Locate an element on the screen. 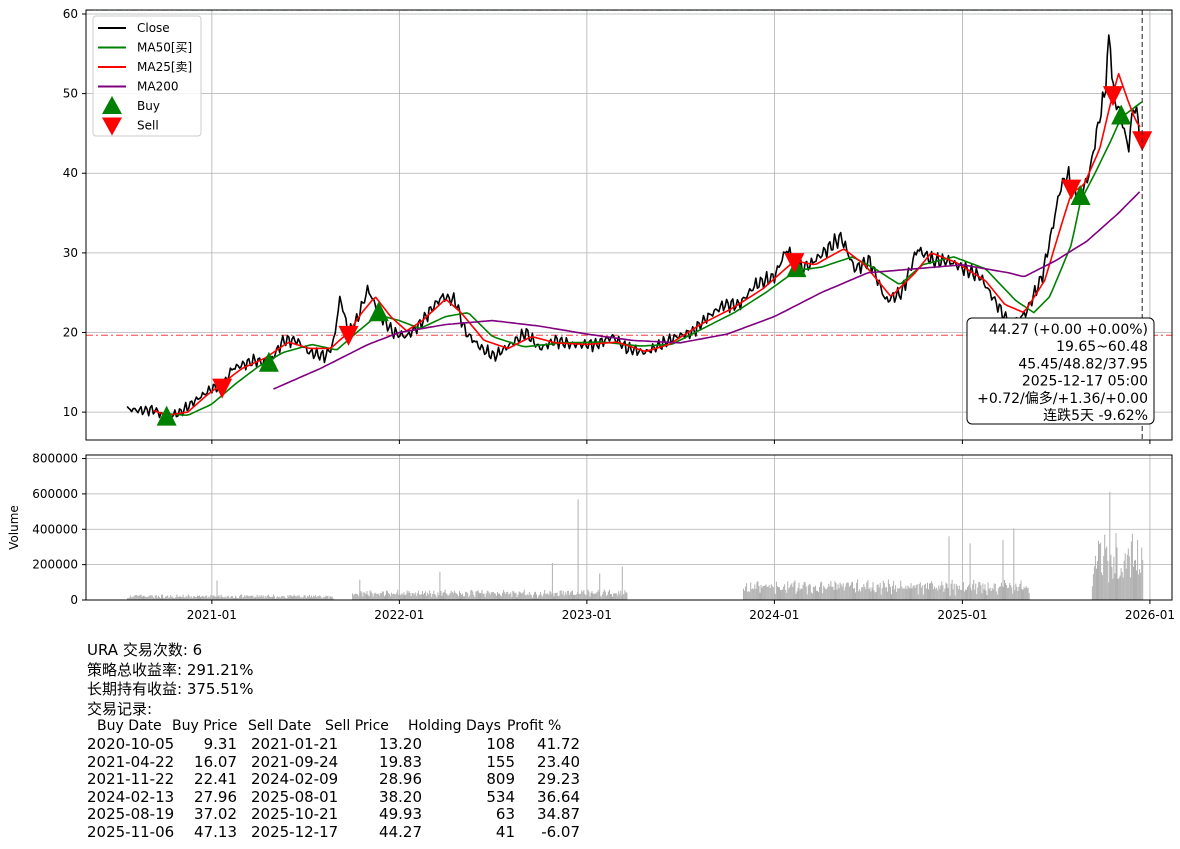  table-cell: 2024-02-09 is located at coordinates (295, 779).